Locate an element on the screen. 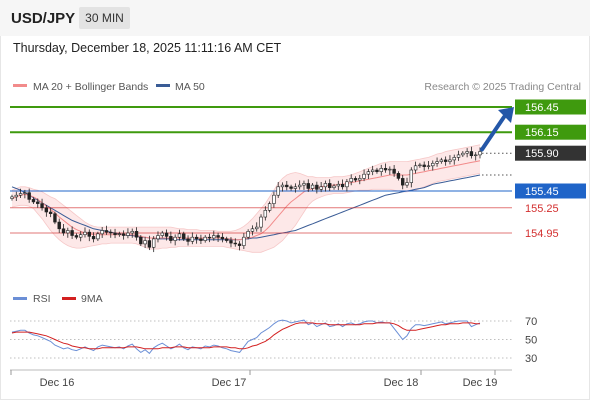  ma50-legend-label: MA 50 is located at coordinates (190, 87).